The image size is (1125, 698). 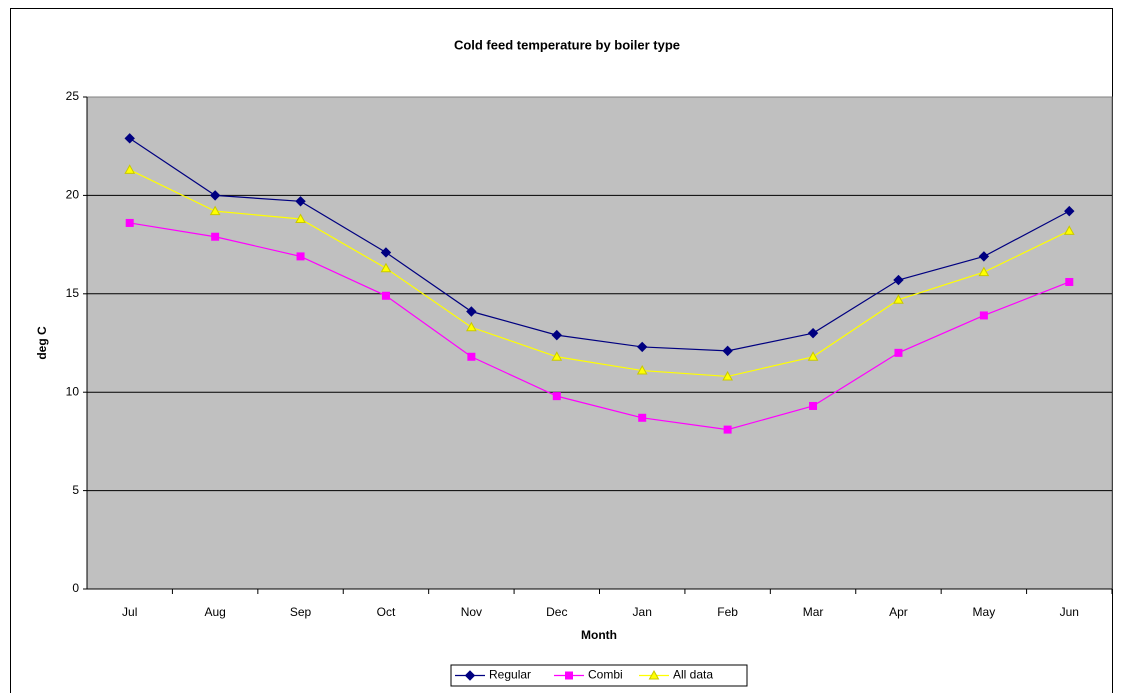 I want to click on x-tick-label: Jan, so click(x=642, y=612).